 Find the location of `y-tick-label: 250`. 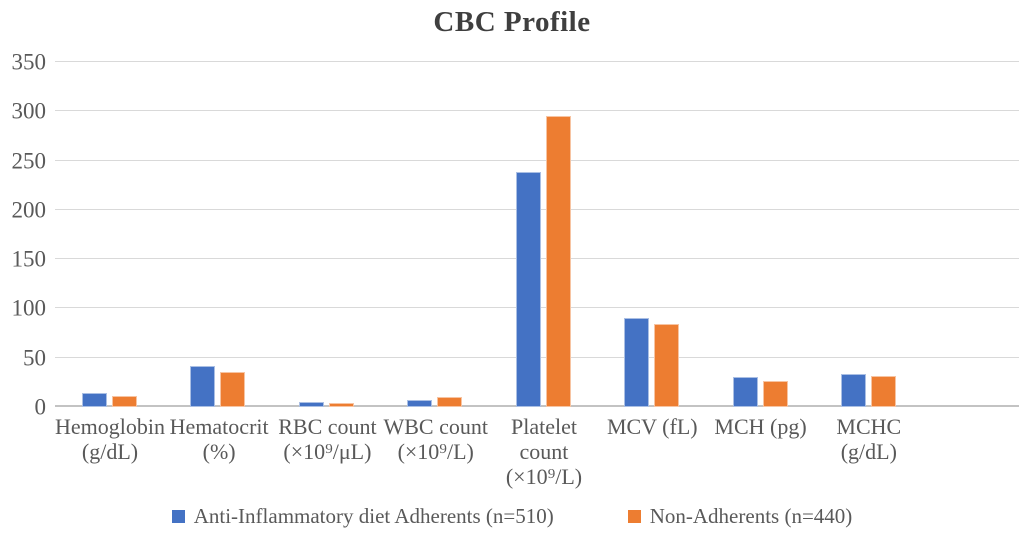

y-tick-label: 250 is located at coordinates (29, 161).